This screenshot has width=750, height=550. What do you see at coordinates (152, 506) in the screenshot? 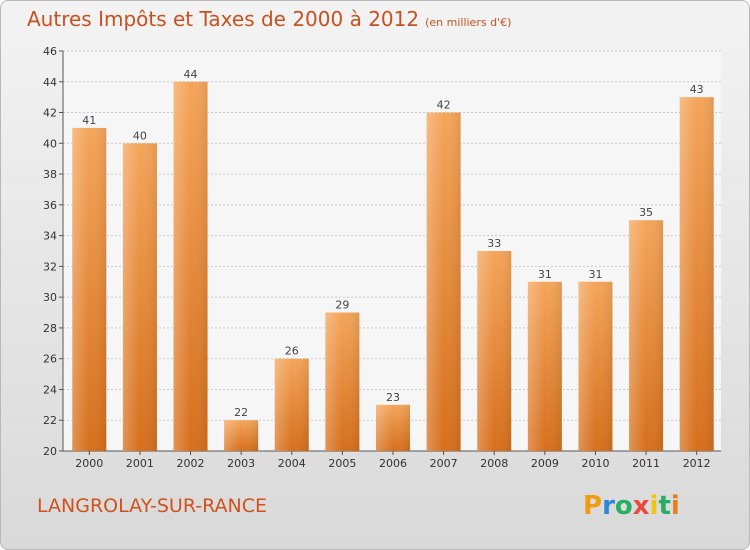
I see `commune-name: LANGROLAY-SUR-RANCE` at bounding box center [152, 506].